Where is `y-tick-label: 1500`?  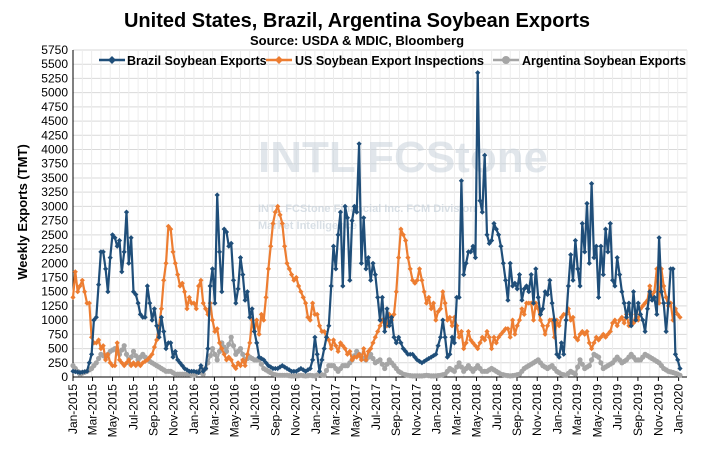 y-tick-label: 1500 is located at coordinates (54, 292).